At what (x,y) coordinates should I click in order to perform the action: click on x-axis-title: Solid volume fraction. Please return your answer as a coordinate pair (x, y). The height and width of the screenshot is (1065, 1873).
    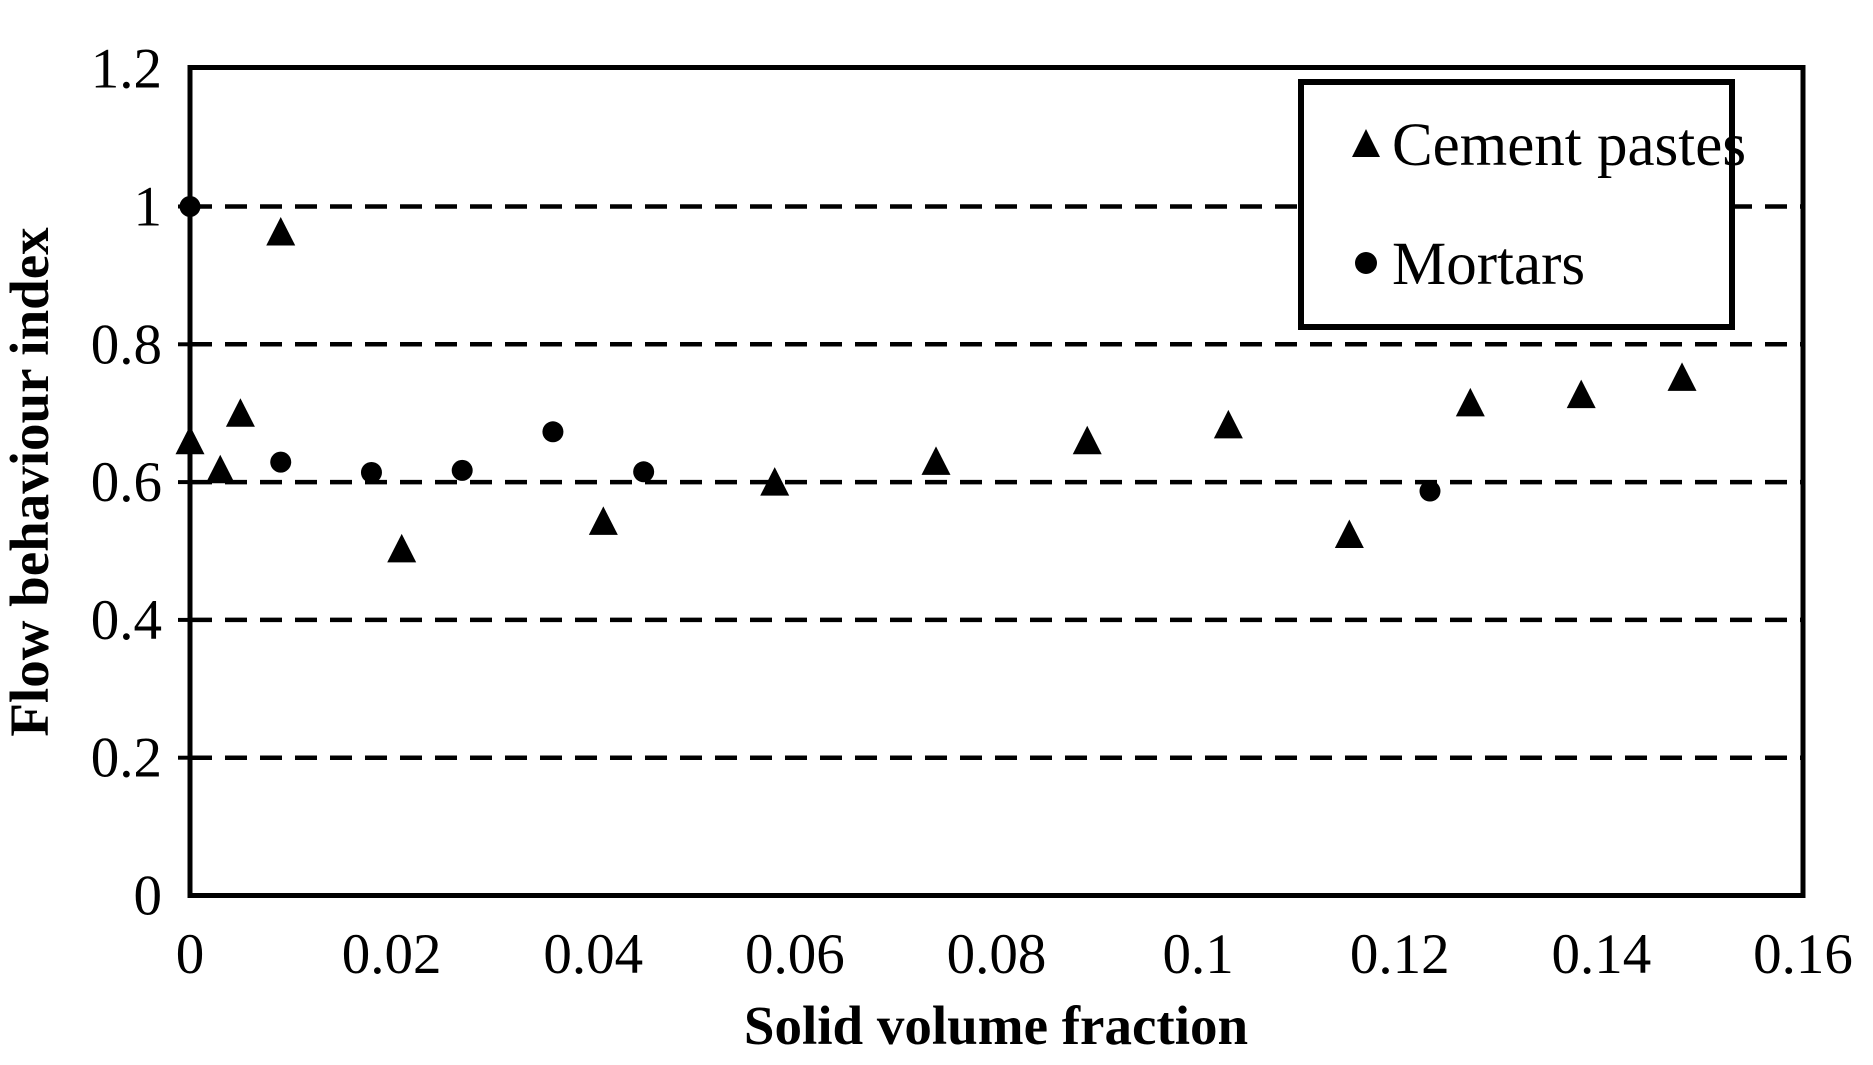
    Looking at the image, I should click on (996, 1025).